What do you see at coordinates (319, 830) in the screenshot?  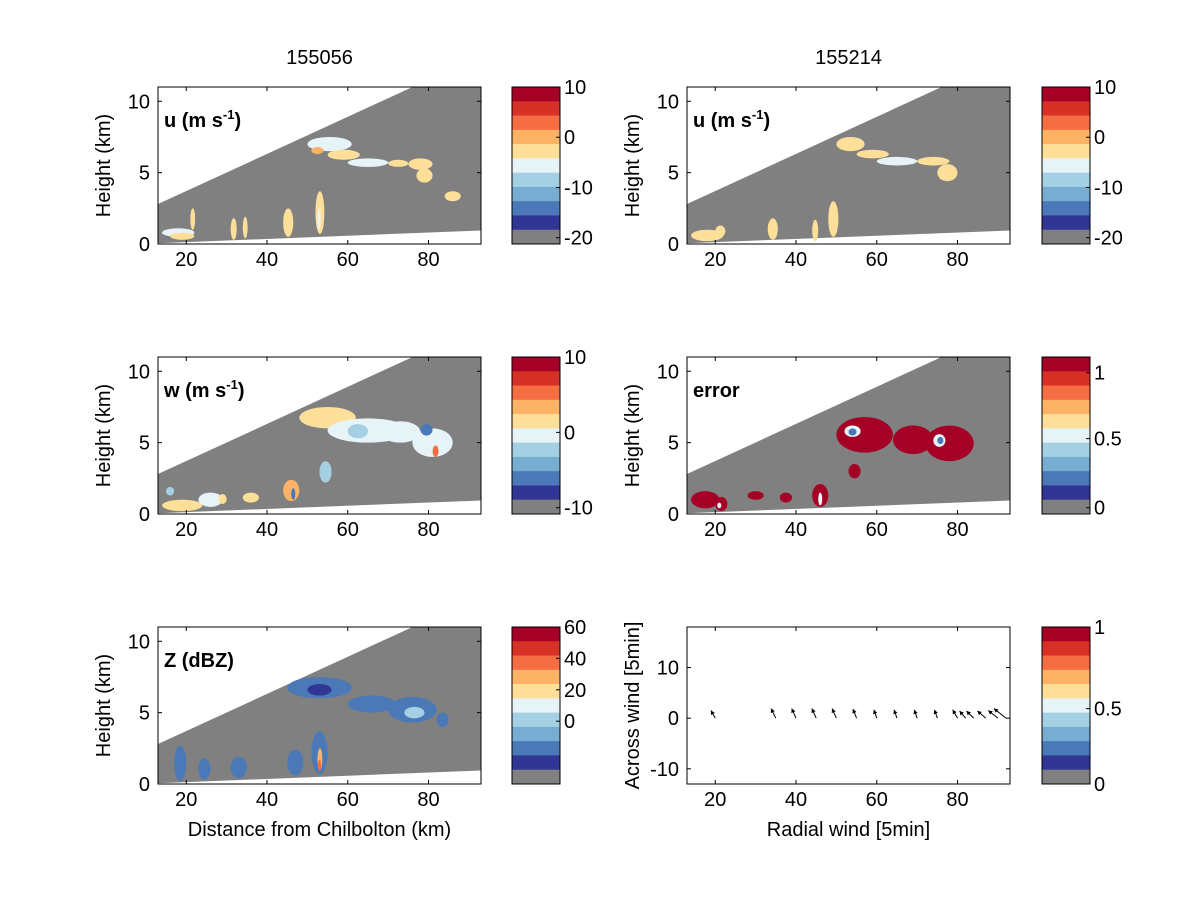 I see `x-axis-label: Distance from Chilbolton (km)` at bounding box center [319, 830].